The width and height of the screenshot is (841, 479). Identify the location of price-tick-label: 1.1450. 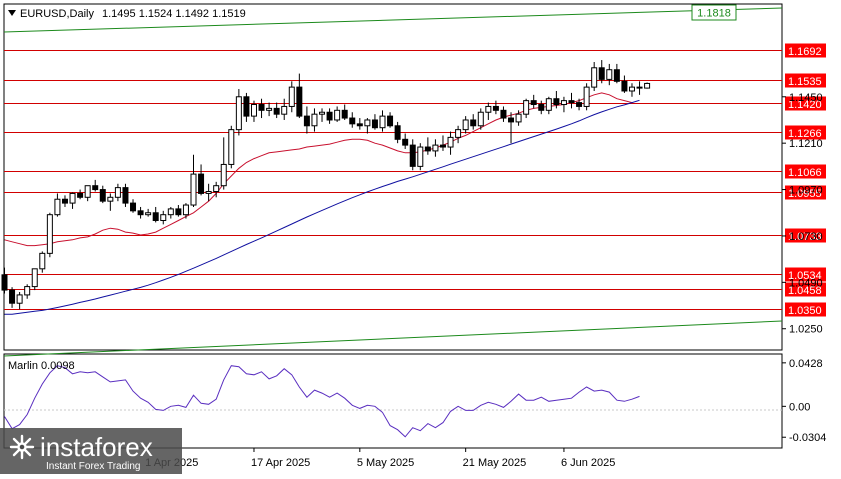
(806, 98).